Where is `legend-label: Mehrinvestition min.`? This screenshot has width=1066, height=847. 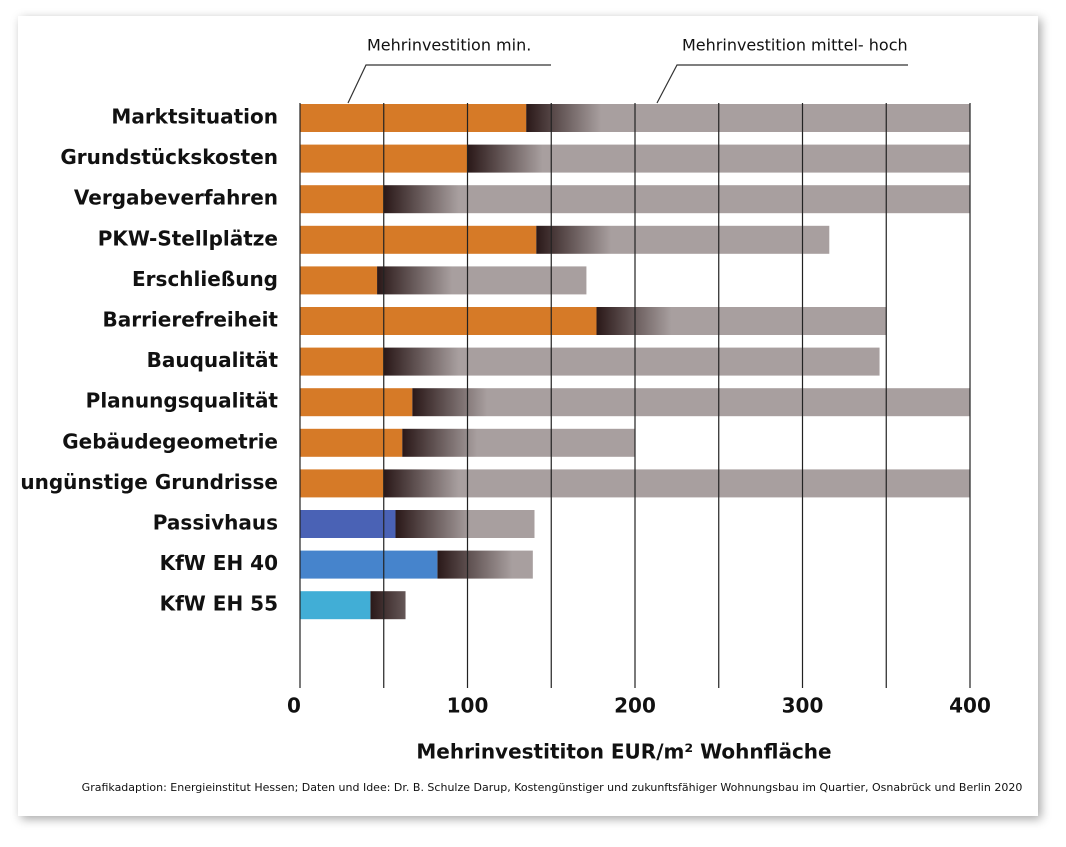
legend-label: Mehrinvestition min. is located at coordinates (449, 45).